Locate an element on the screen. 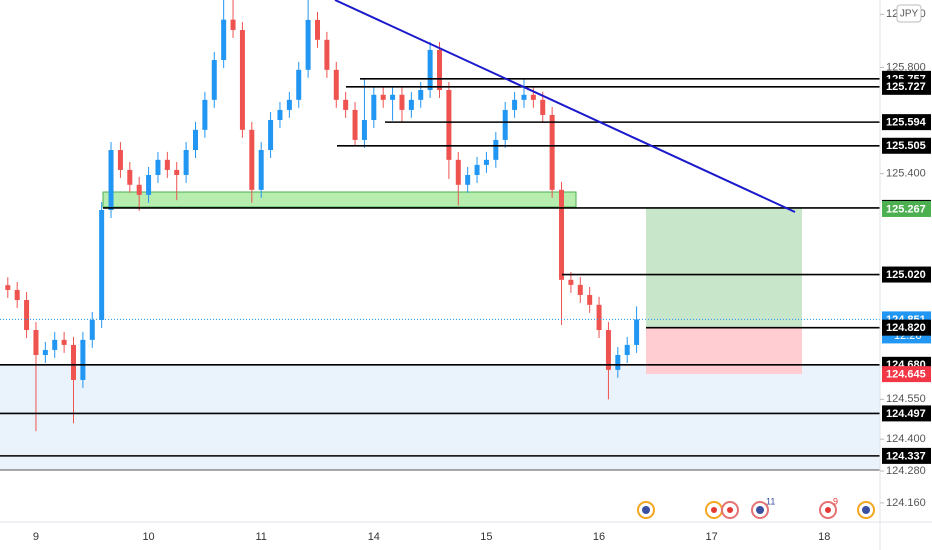 This screenshot has height=550, width=932. target-zone is located at coordinates (724, 267).